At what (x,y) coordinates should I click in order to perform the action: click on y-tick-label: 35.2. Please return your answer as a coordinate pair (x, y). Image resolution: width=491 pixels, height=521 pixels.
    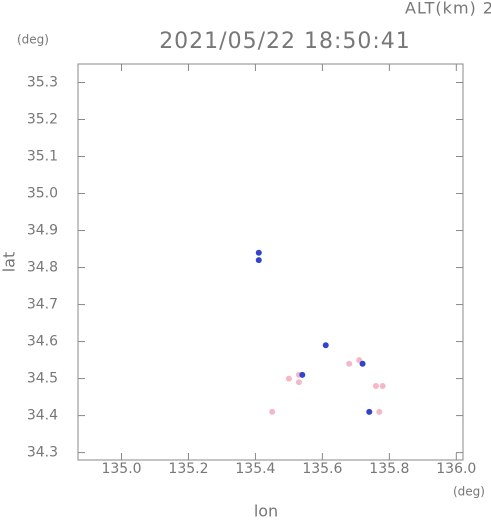
    Looking at the image, I should click on (42, 120).